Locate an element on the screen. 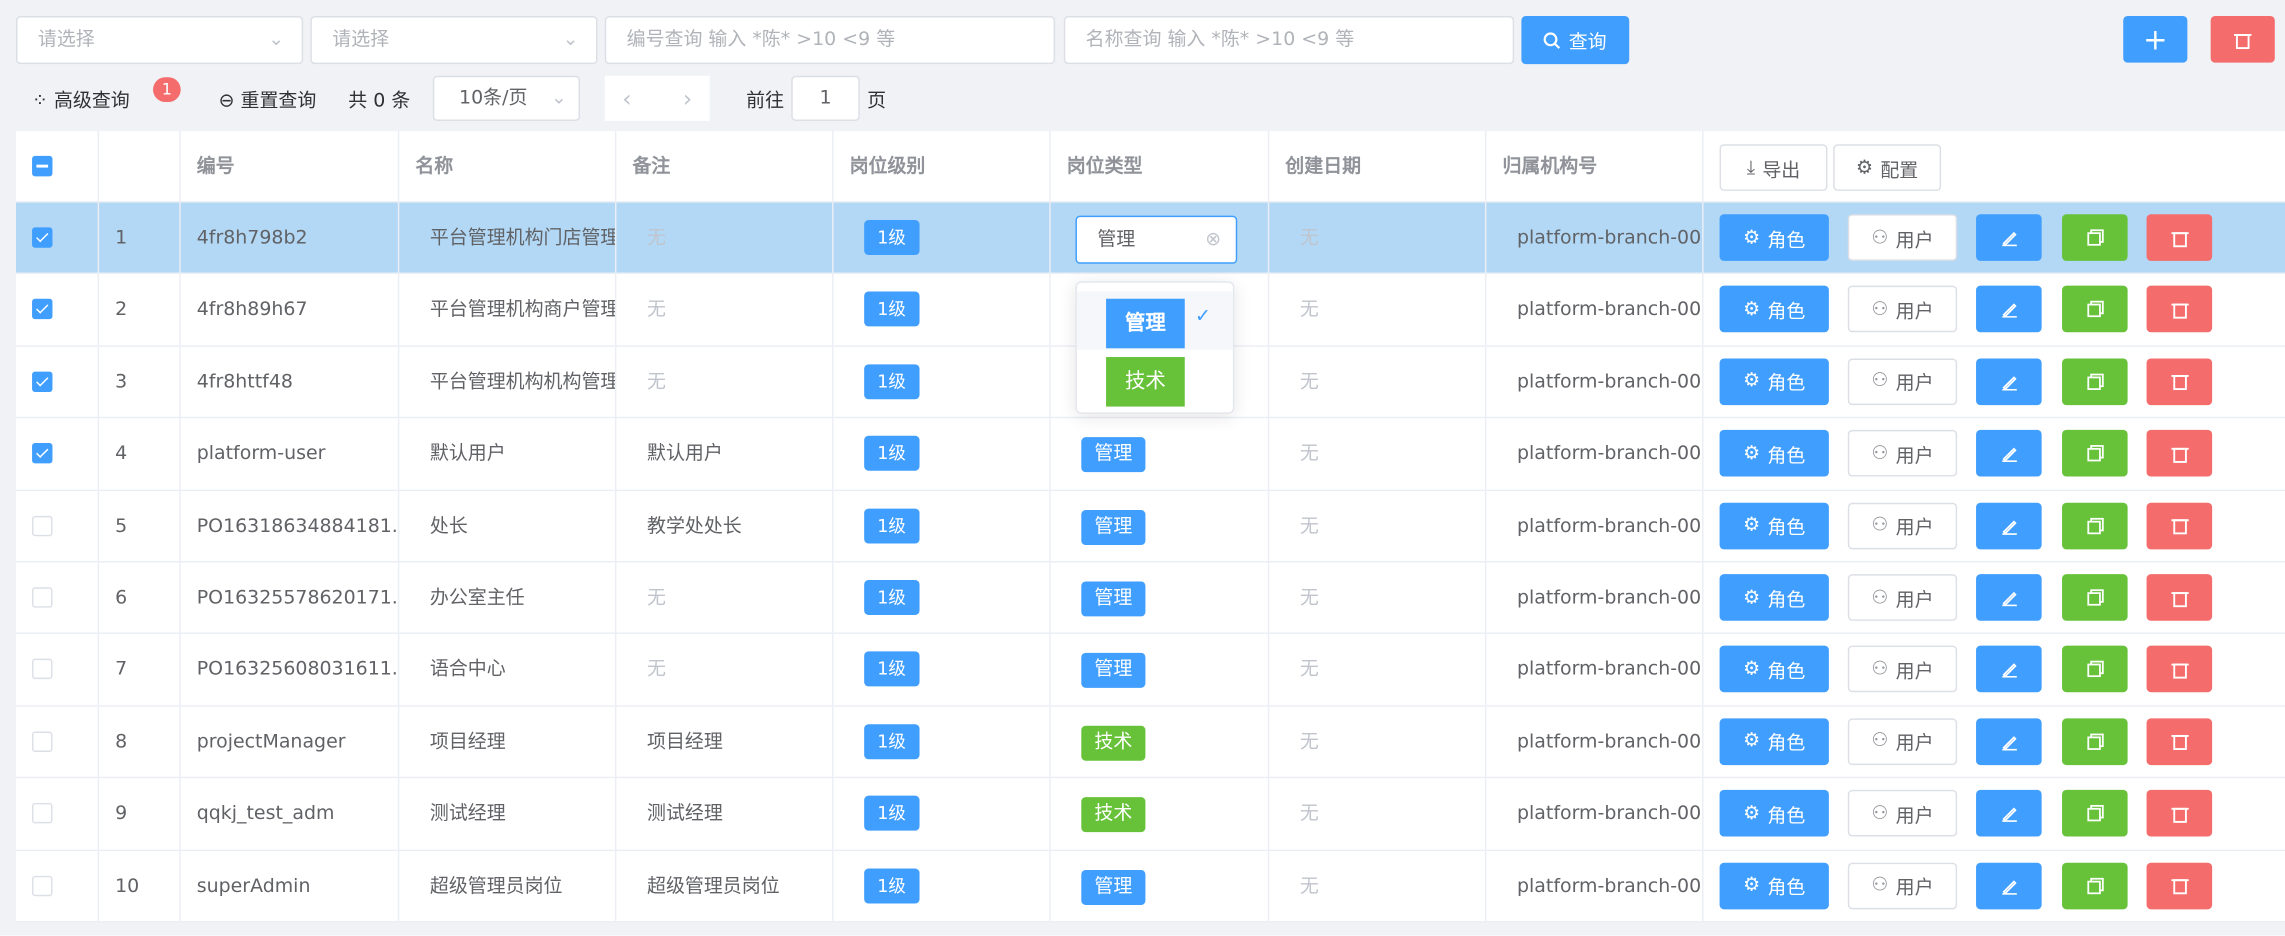 Image resolution: width=2285 pixels, height=936 pixels. page-input: 1 is located at coordinates (825, 98).